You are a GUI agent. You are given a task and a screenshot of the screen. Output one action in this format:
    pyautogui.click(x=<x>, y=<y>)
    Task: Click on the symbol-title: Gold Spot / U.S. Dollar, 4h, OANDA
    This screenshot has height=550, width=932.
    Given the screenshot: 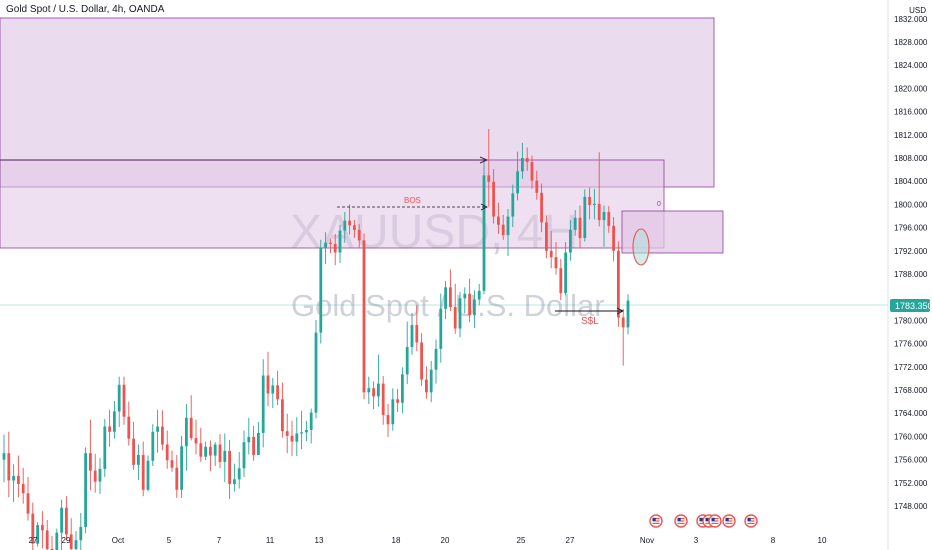 What is the action you would take?
    pyautogui.click(x=85, y=9)
    